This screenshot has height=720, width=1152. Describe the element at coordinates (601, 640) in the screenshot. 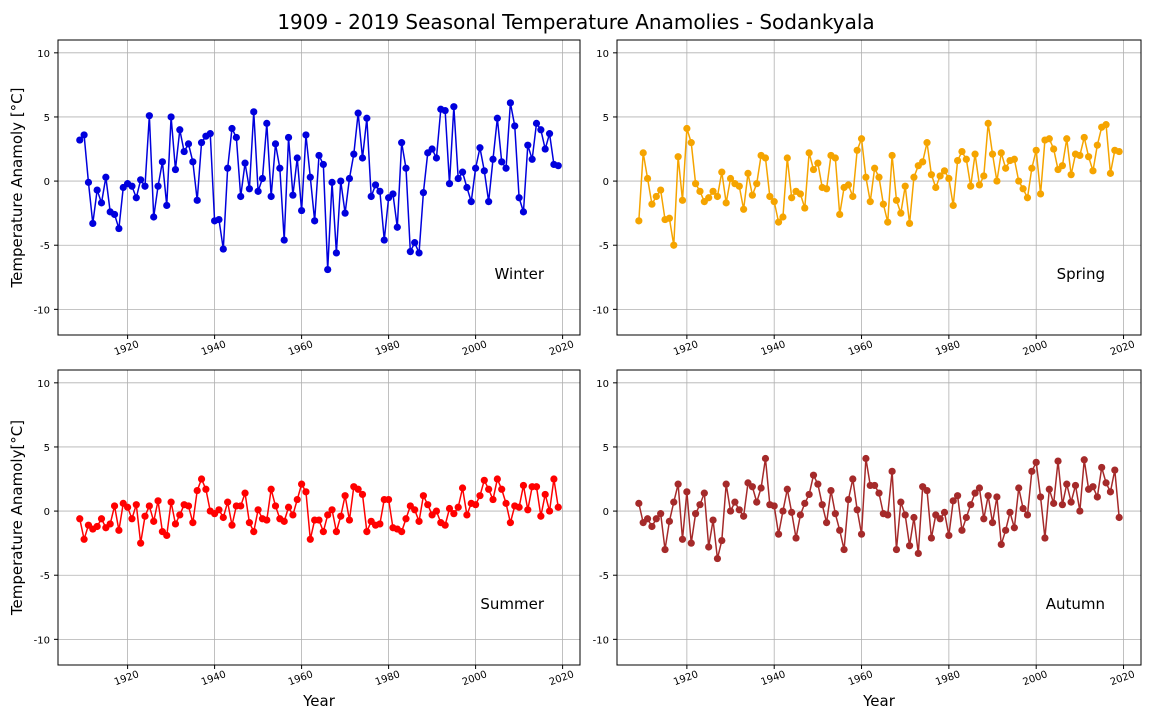

I see `y-tick-label: -10` at that location.